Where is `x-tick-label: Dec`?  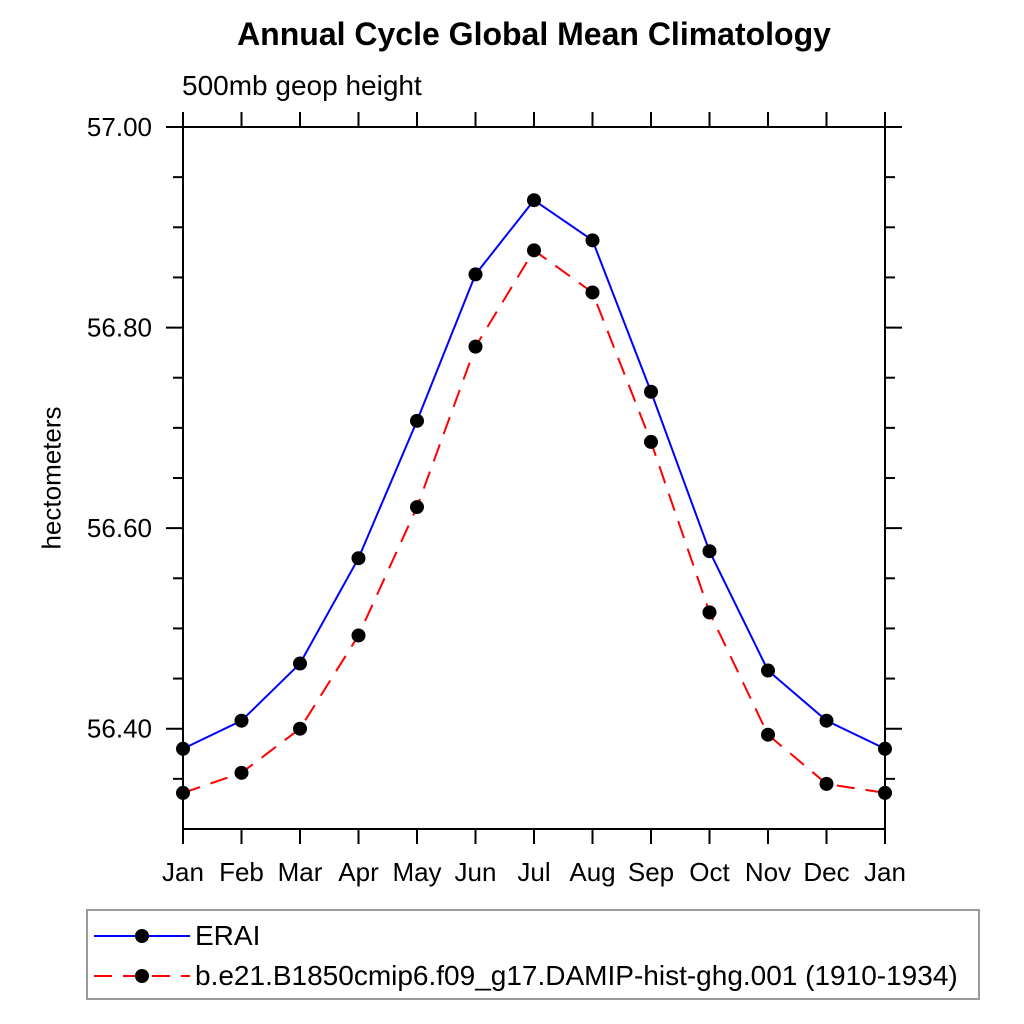 x-tick-label: Dec is located at coordinates (826, 872).